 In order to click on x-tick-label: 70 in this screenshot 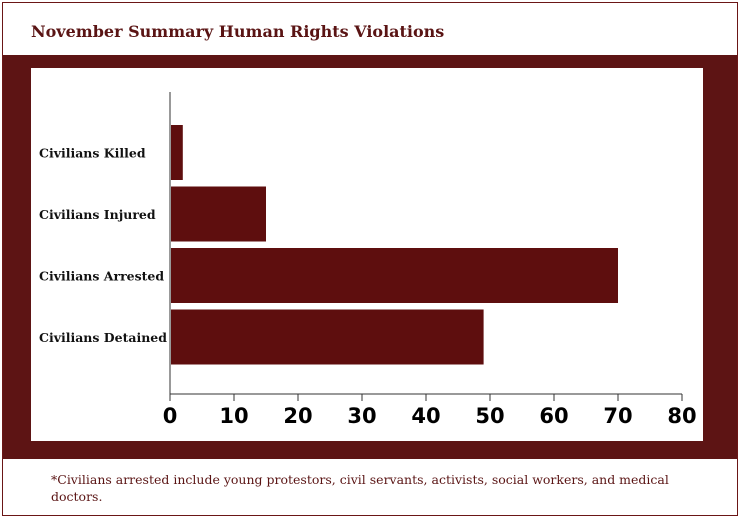, I will do `click(617, 416)`.